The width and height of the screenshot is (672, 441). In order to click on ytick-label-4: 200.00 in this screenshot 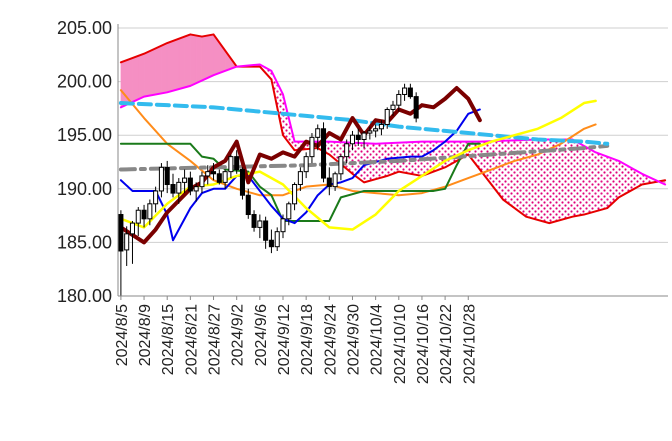, I will do `click(84, 82)`.